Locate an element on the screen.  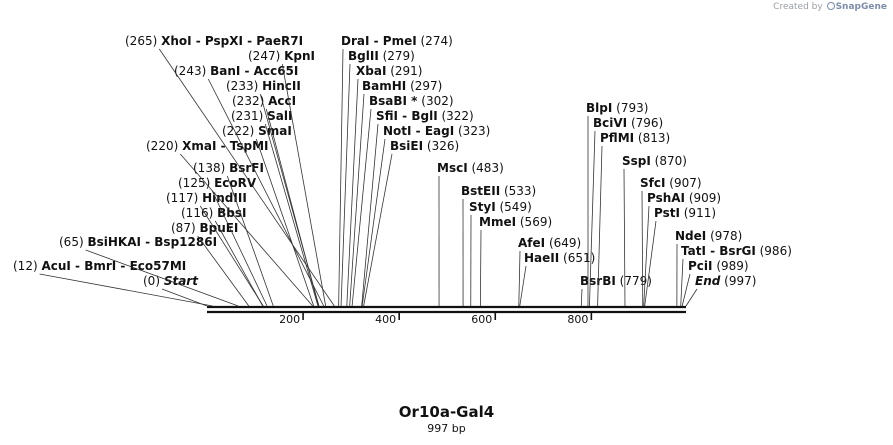
site-position: (116) is located at coordinates (199, 213).